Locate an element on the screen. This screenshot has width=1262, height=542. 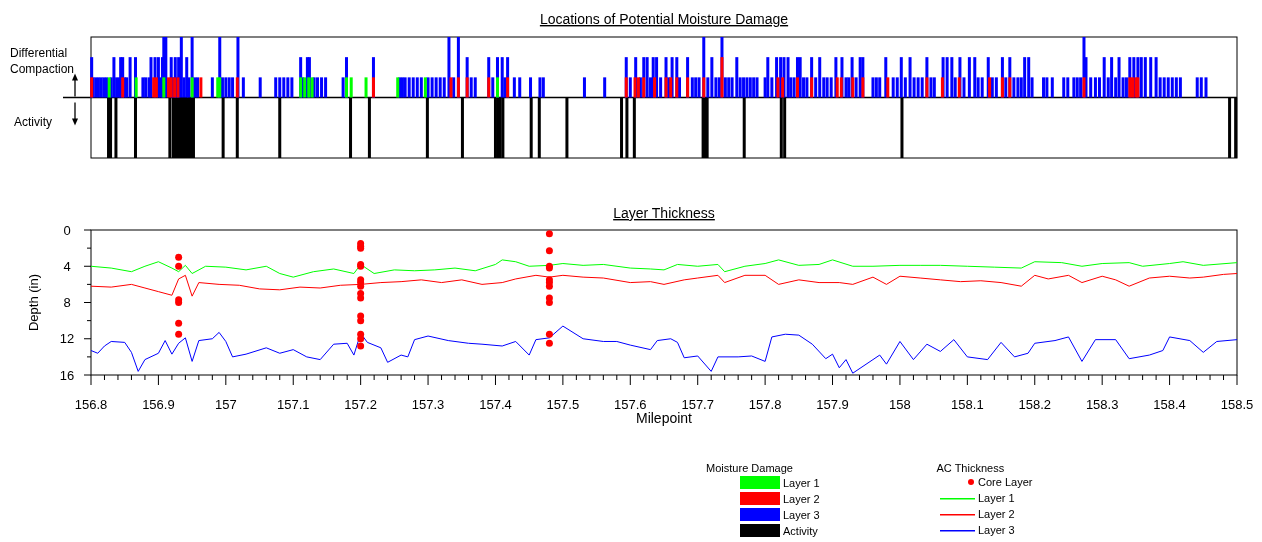
y-axis-title: Depth (in) is located at coordinates (33, 302).